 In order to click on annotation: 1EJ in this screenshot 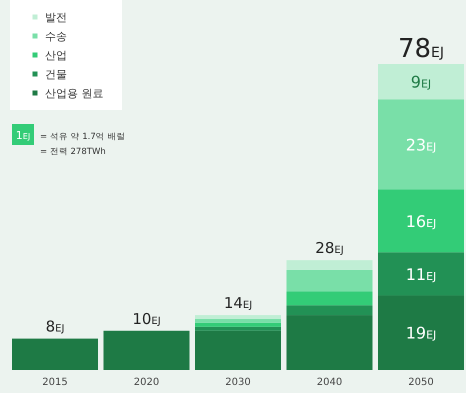, I will do `click(23, 135)`.